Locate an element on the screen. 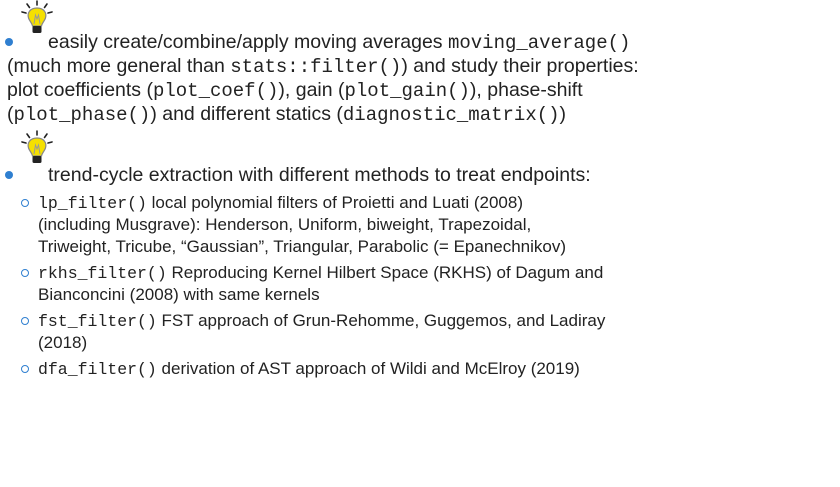 Image resolution: width=840 pixels, height=487 pixels. text-span: ), gain ( is located at coordinates (311, 90).